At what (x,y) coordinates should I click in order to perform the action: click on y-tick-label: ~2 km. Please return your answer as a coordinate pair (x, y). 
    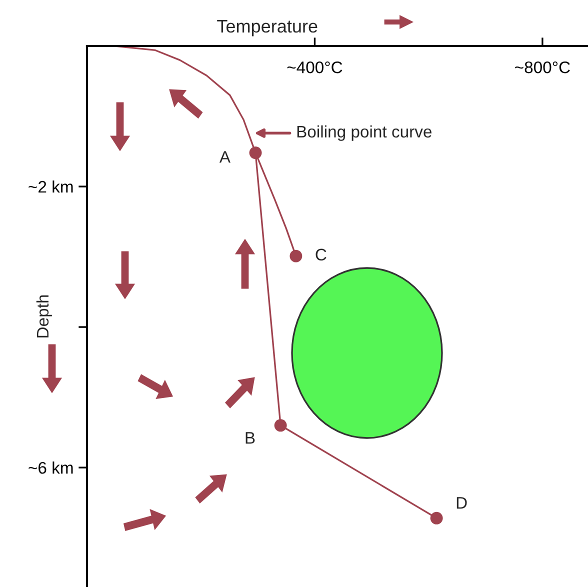
    Looking at the image, I should click on (50, 186).